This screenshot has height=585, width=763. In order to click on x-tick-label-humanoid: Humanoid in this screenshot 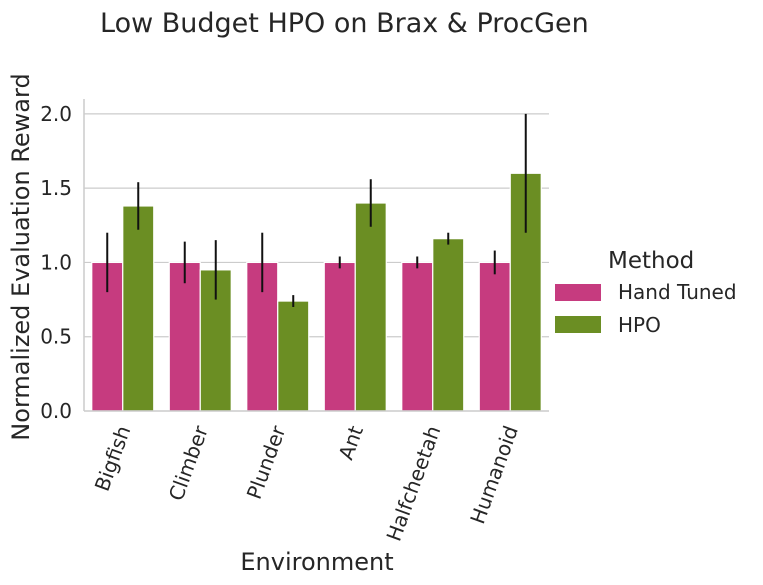, I will do `click(494, 475)`.